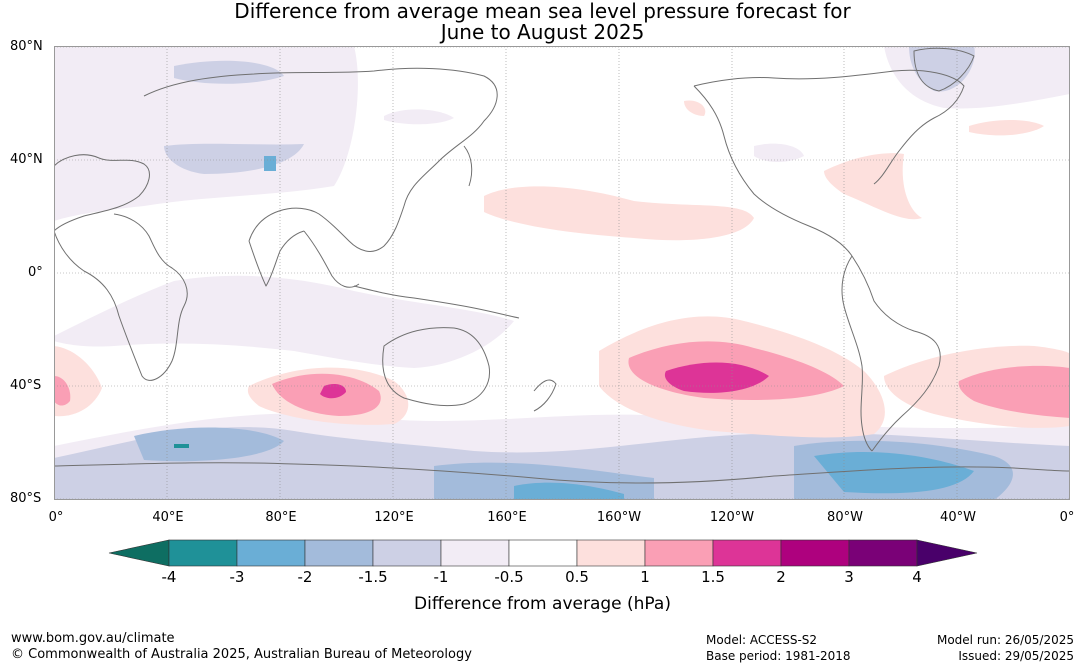 Image resolution: width=1085 pixels, height=667 pixels. Describe the element at coordinates (507, 517) in the screenshot. I see `lon-label-160e: 160°E` at that location.